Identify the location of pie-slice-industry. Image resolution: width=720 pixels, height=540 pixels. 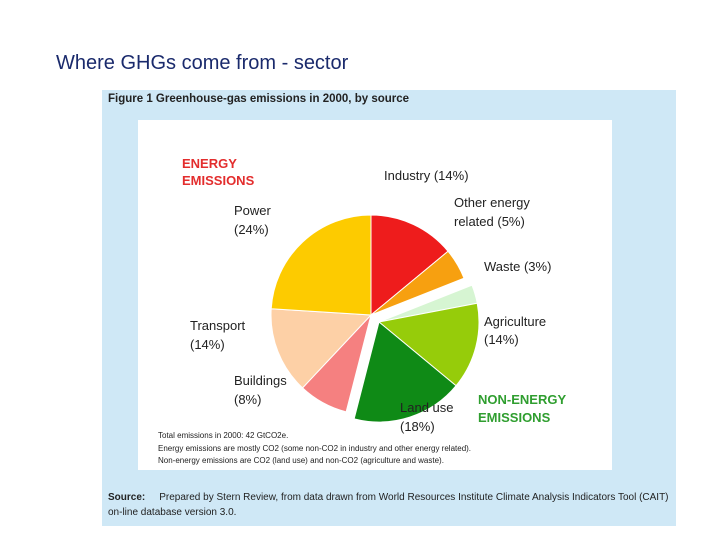
(409, 265).